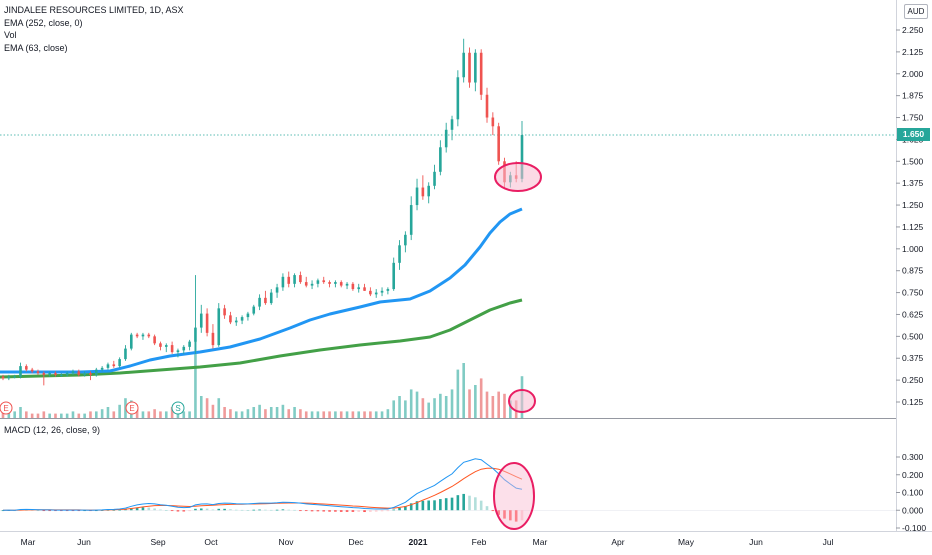  I want to click on price-tick-label: 1.125, so click(913, 227).